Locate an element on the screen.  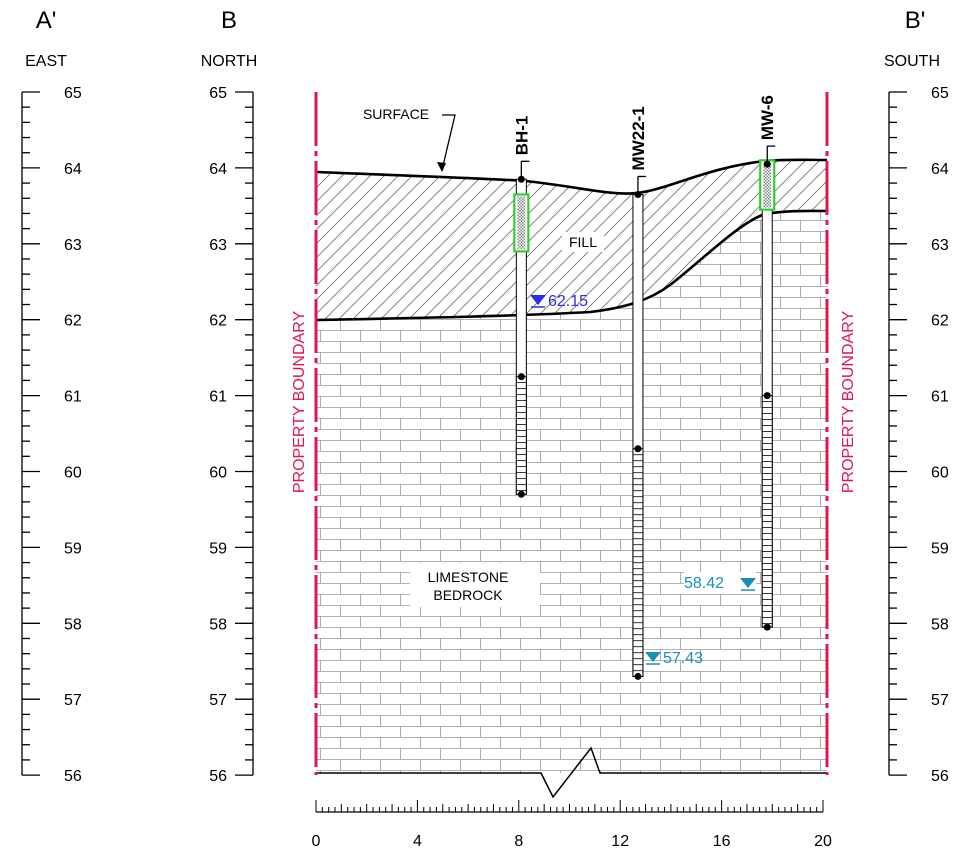
distance-tick-label: 0 is located at coordinates (316, 841).